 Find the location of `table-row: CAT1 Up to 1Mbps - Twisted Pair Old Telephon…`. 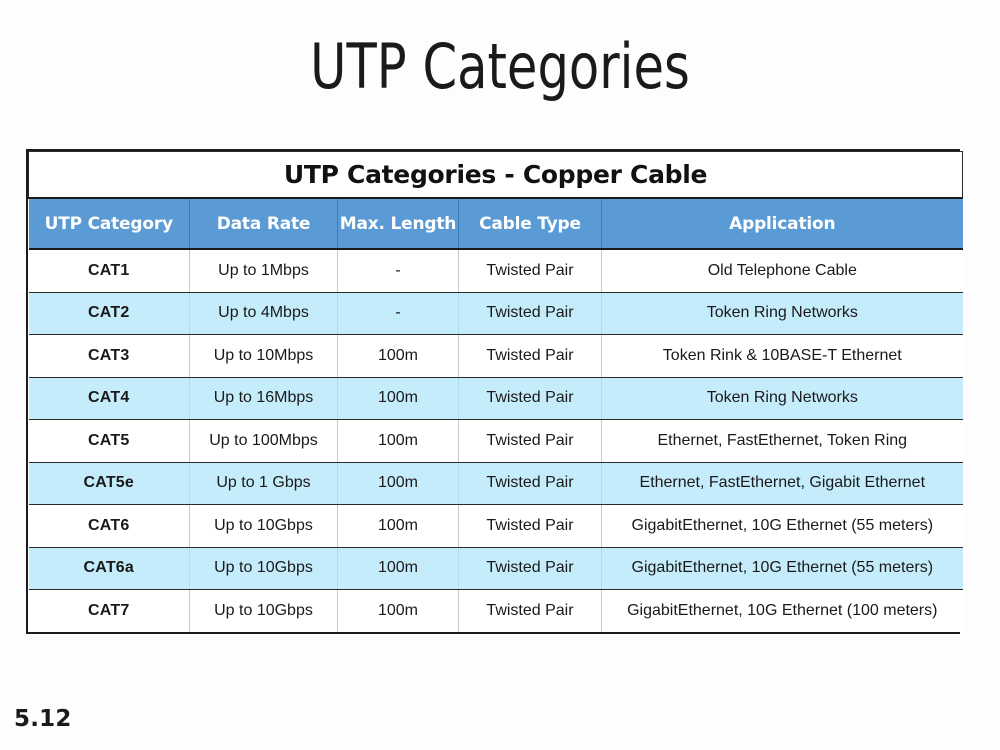

table-row: CAT1 Up to 1Mbps - Twisted Pair Old Telephon… is located at coordinates (495, 270).